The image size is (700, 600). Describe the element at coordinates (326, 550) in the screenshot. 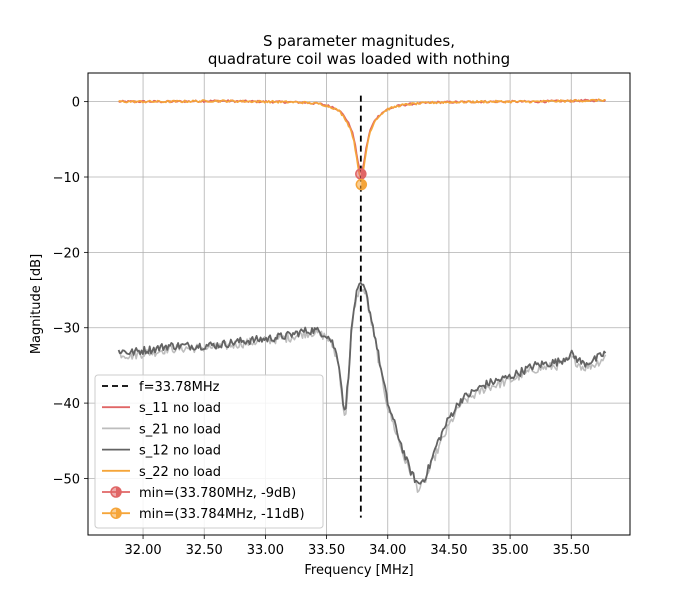

I see `x-tick-label: 33.50` at that location.